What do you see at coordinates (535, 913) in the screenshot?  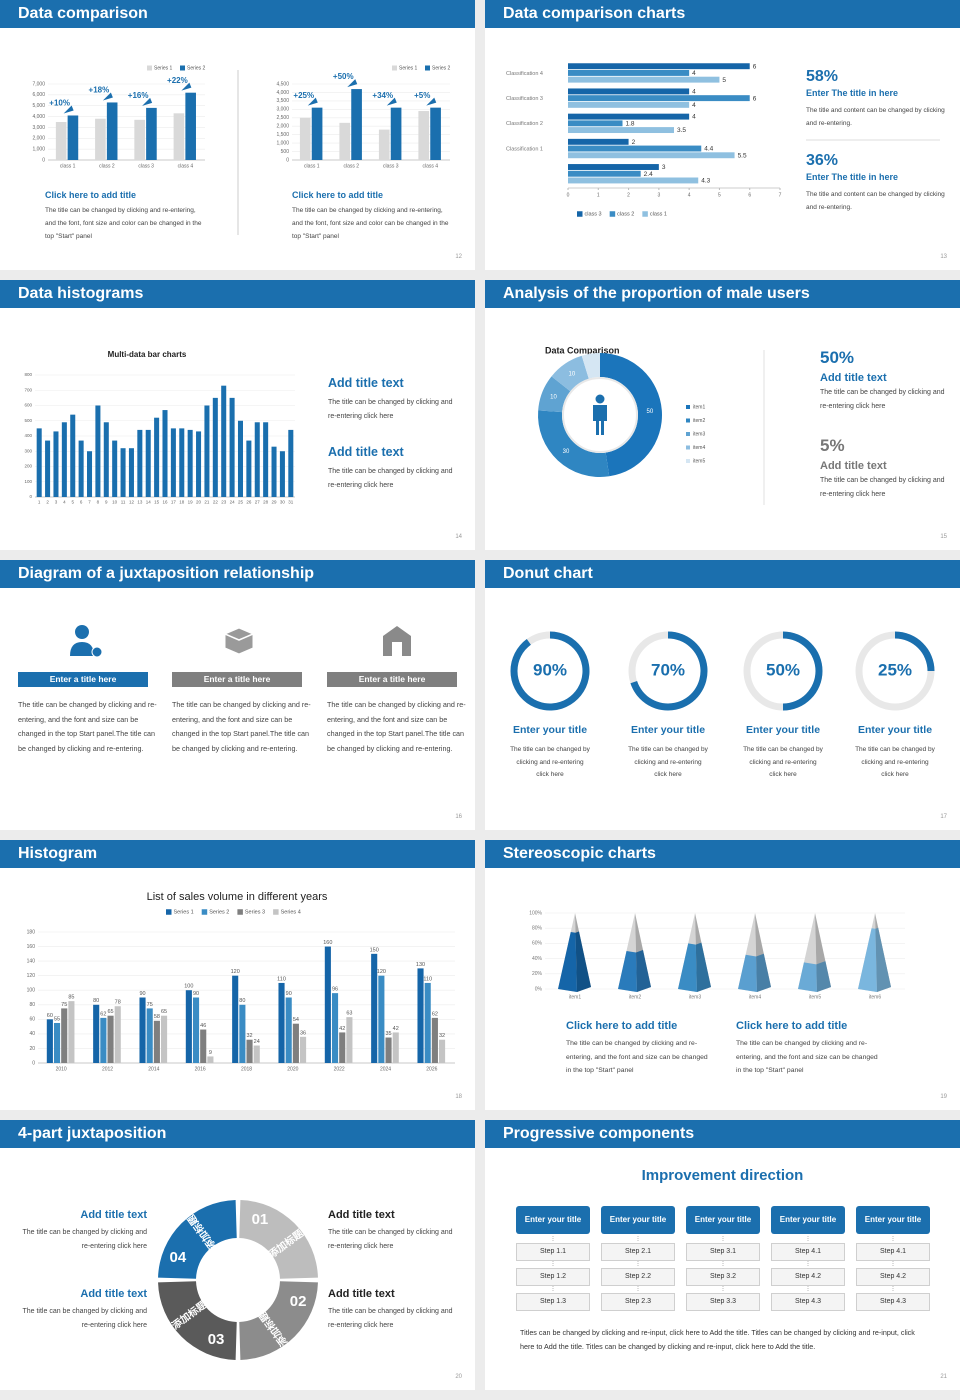 I see `y-tick-label: 100%` at bounding box center [535, 913].